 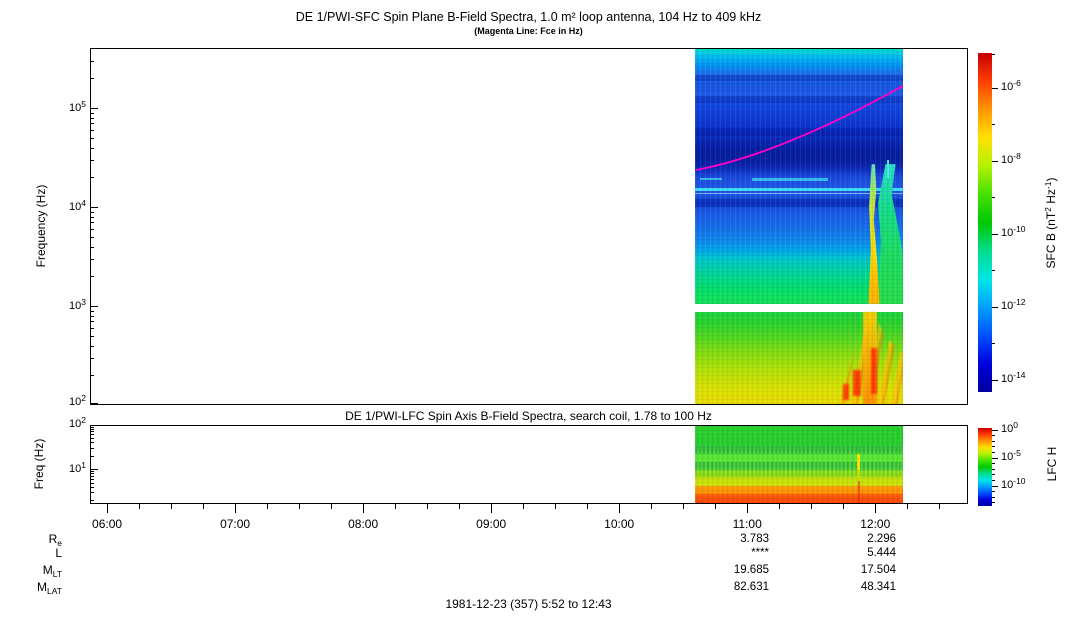 What do you see at coordinates (59, 543) in the screenshot?
I see `subscript: e` at bounding box center [59, 543].